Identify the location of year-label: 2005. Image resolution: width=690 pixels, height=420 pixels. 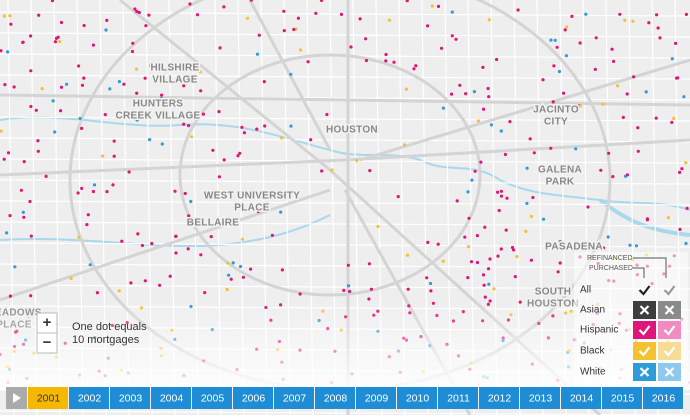
(213, 398).